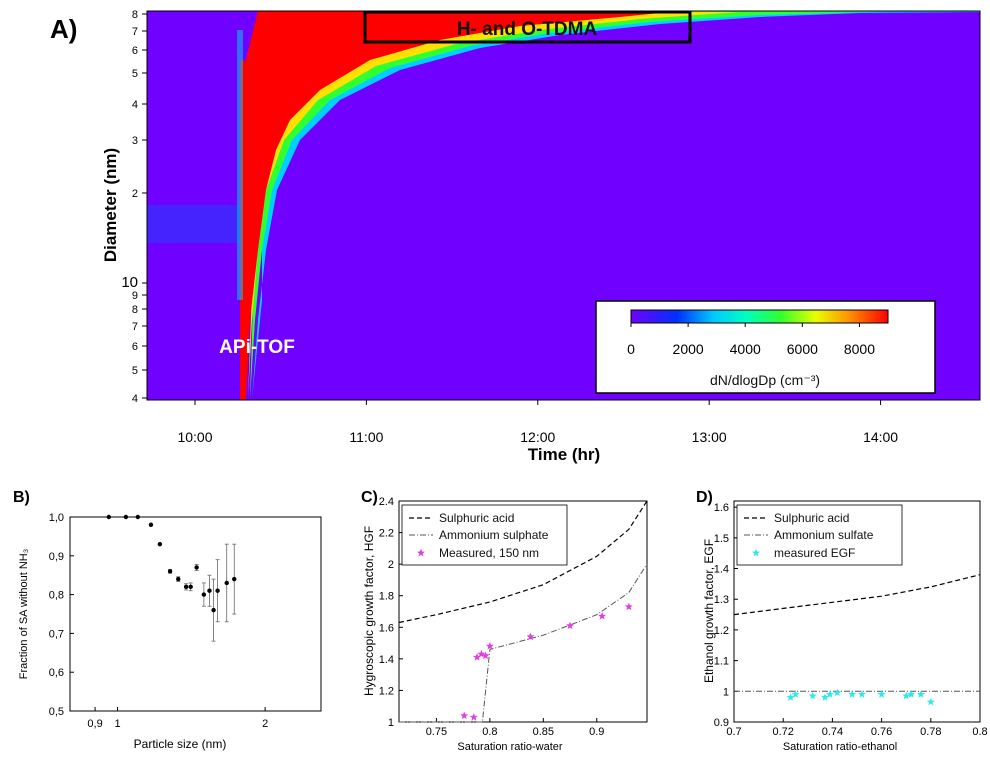 Image resolution: width=990 pixels, height=758 pixels. Describe the element at coordinates (765, 347) in the screenshot. I see `colorbar: 0 2000 4000 6000 8000 dN/dlogDp (cm⁻³)` at that location.